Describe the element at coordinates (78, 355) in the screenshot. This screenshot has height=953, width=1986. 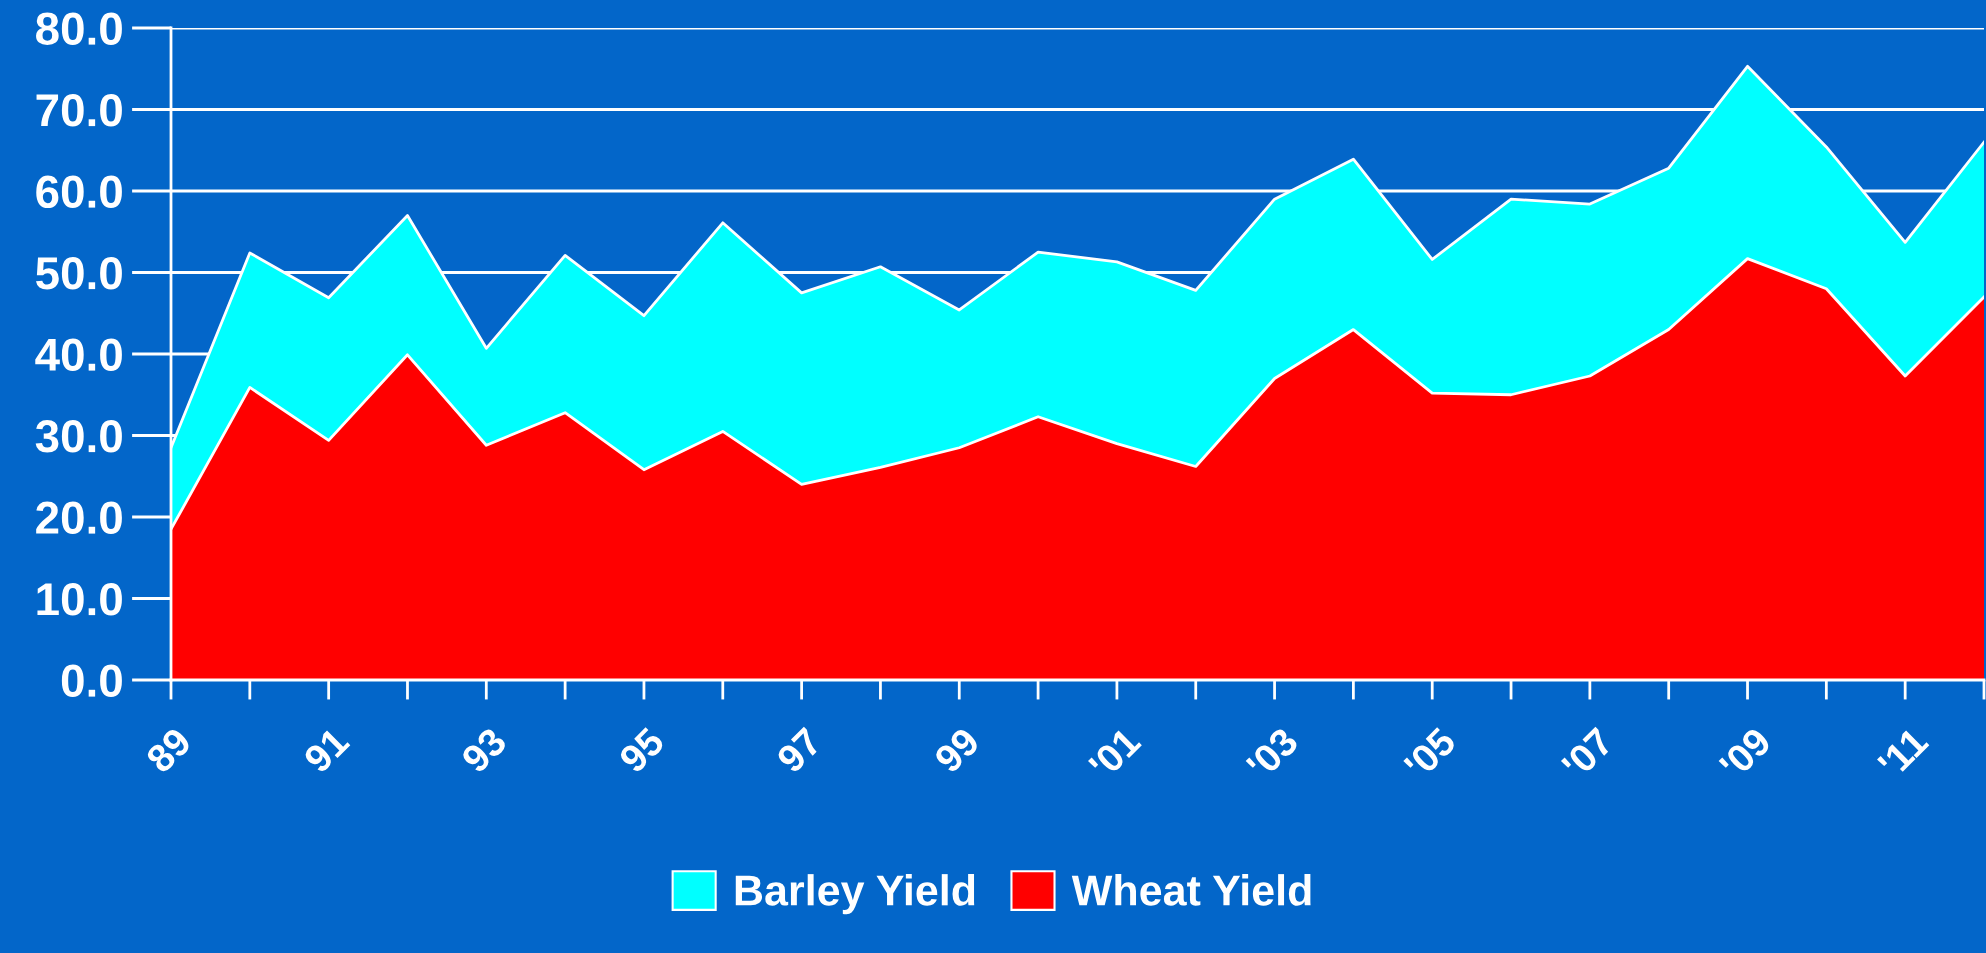
I see `y-tick-label: 40.0` at that location.